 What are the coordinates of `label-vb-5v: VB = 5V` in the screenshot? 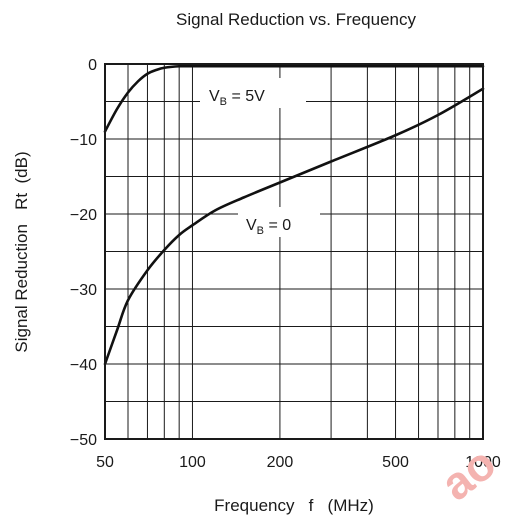 It's located at (253, 93).